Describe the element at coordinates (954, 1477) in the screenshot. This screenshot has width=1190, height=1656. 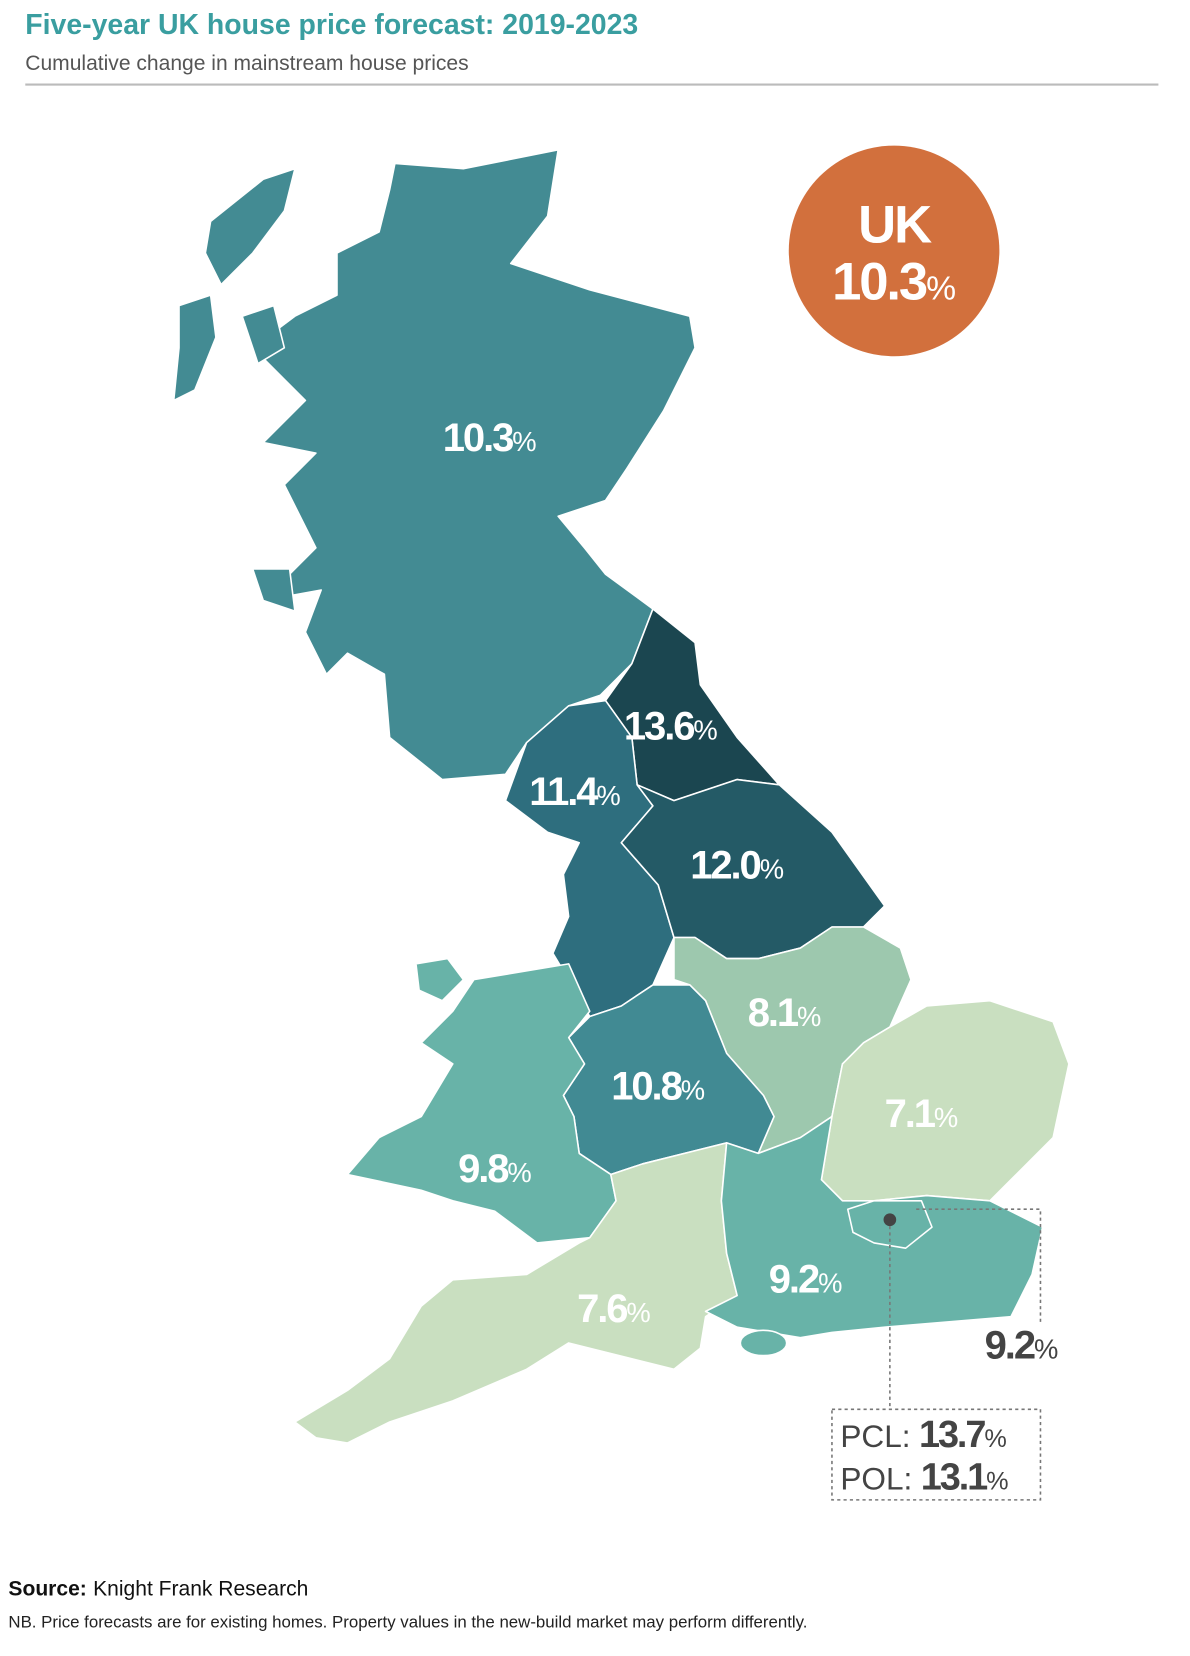
I see `pol-value: 13.1` at that location.